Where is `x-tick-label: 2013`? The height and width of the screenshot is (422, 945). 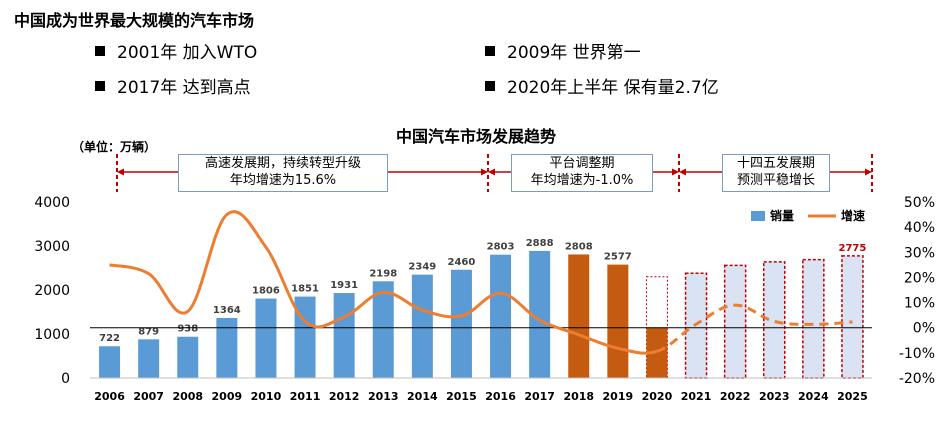
x-tick-label: 2013 is located at coordinates (383, 396).